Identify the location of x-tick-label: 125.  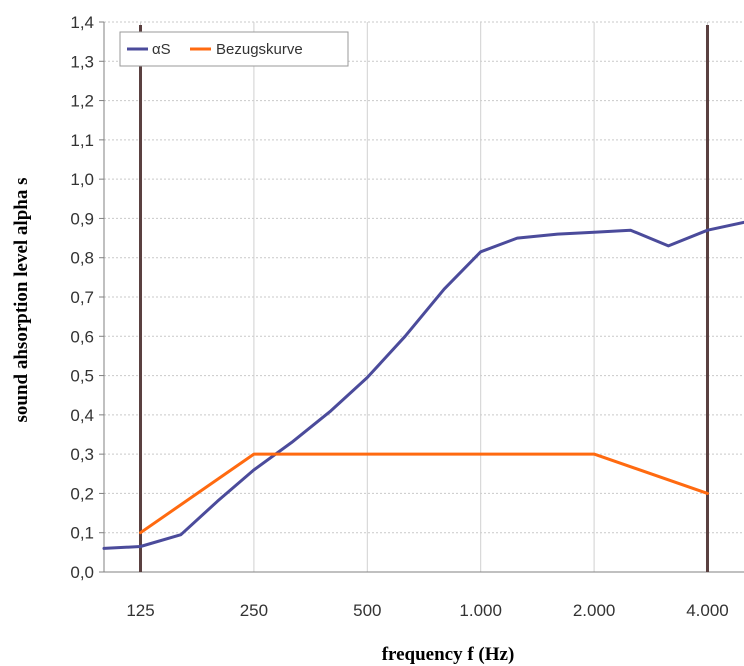
(140, 610).